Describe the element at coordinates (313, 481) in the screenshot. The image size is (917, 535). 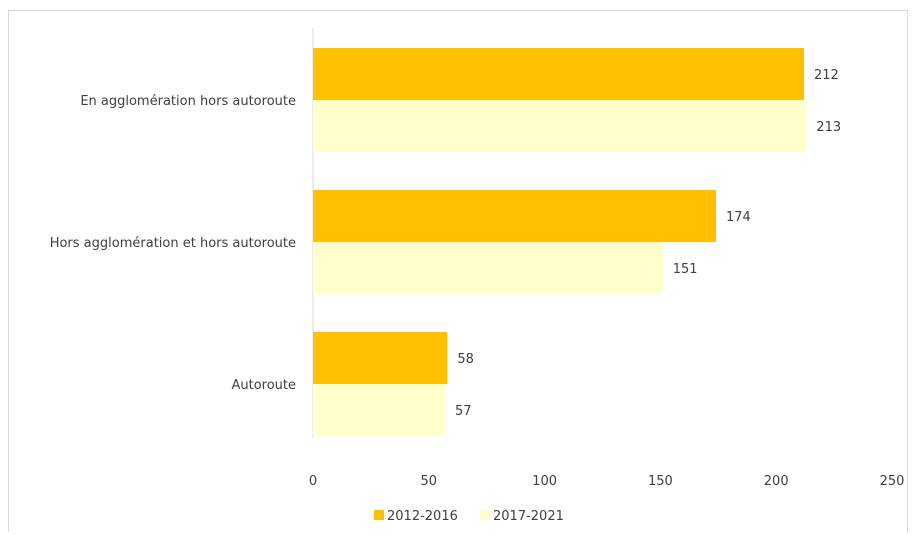
I see `x-tick-label: 0` at that location.